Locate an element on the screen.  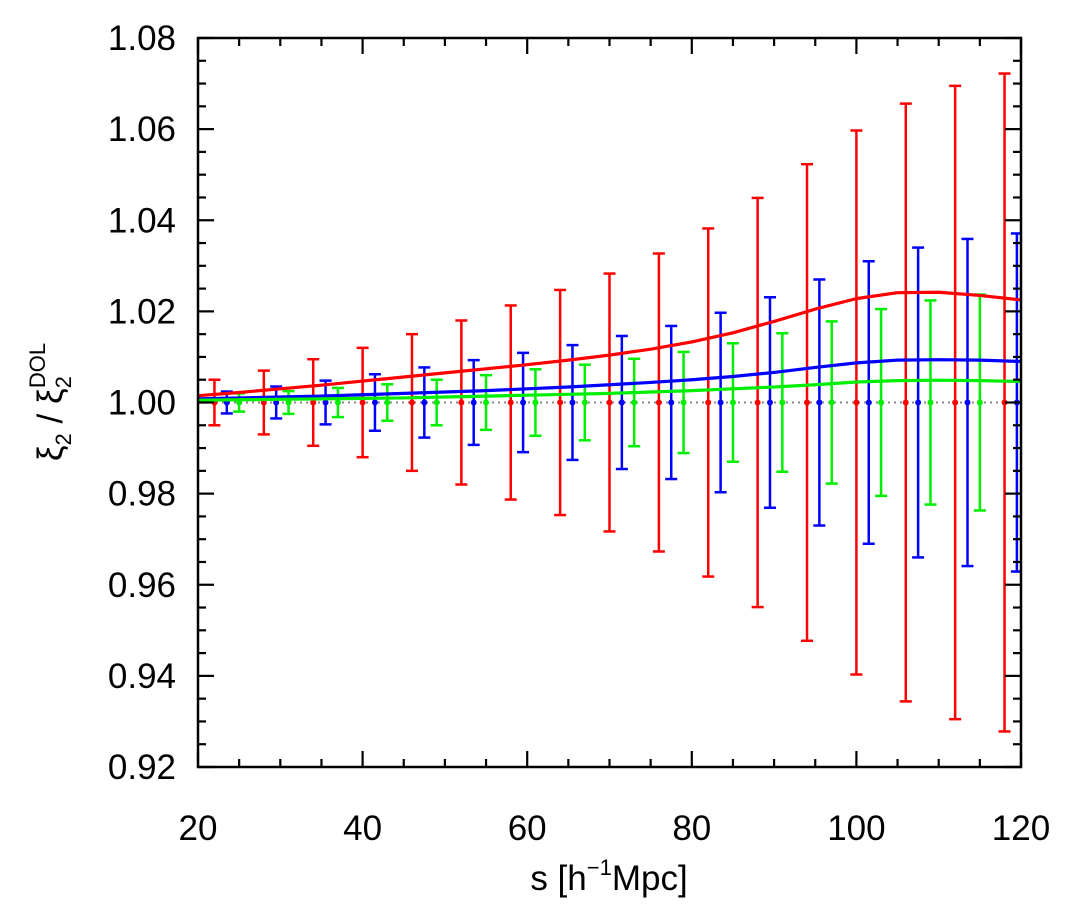
red-curve is located at coordinates (609, 344).